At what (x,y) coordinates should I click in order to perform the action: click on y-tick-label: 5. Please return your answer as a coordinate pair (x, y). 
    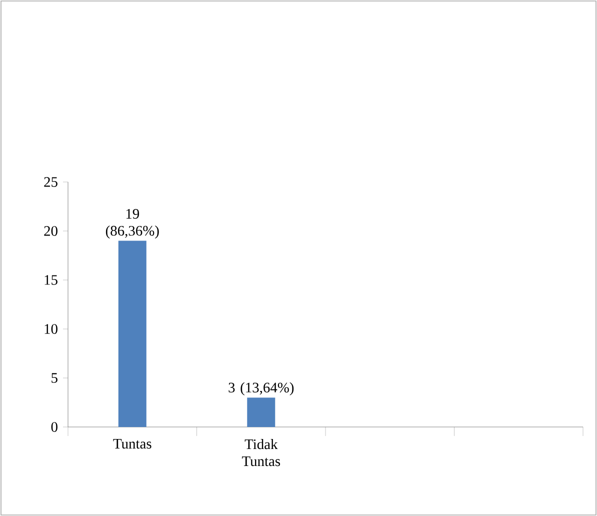
    Looking at the image, I should click on (55, 378).